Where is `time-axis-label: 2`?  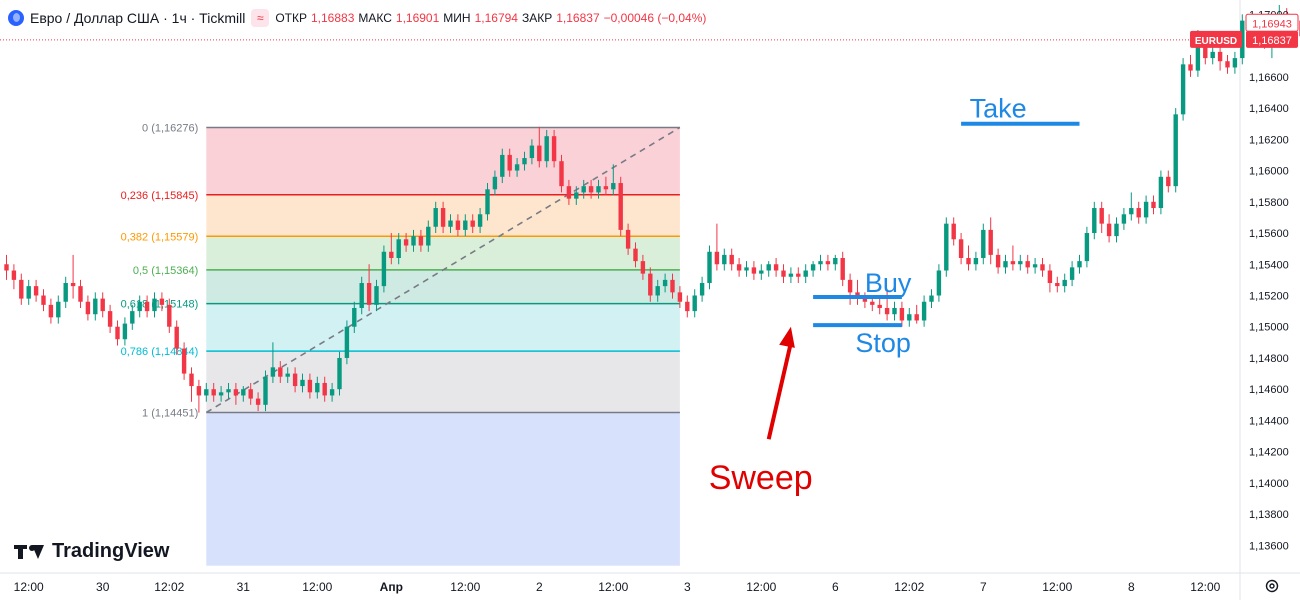
time-axis-label: 2 is located at coordinates (539, 587).